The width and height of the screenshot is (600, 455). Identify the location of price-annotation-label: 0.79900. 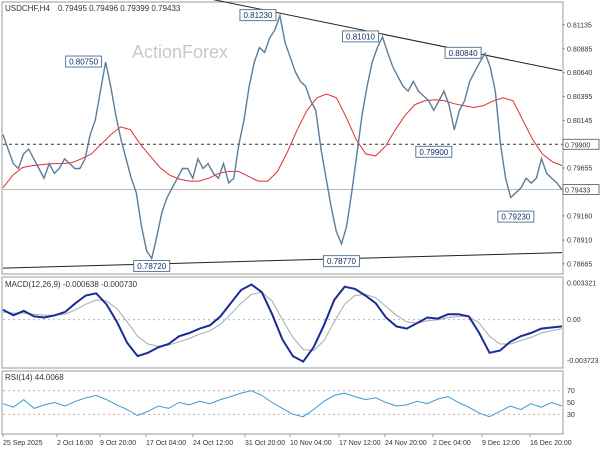
(433, 152).